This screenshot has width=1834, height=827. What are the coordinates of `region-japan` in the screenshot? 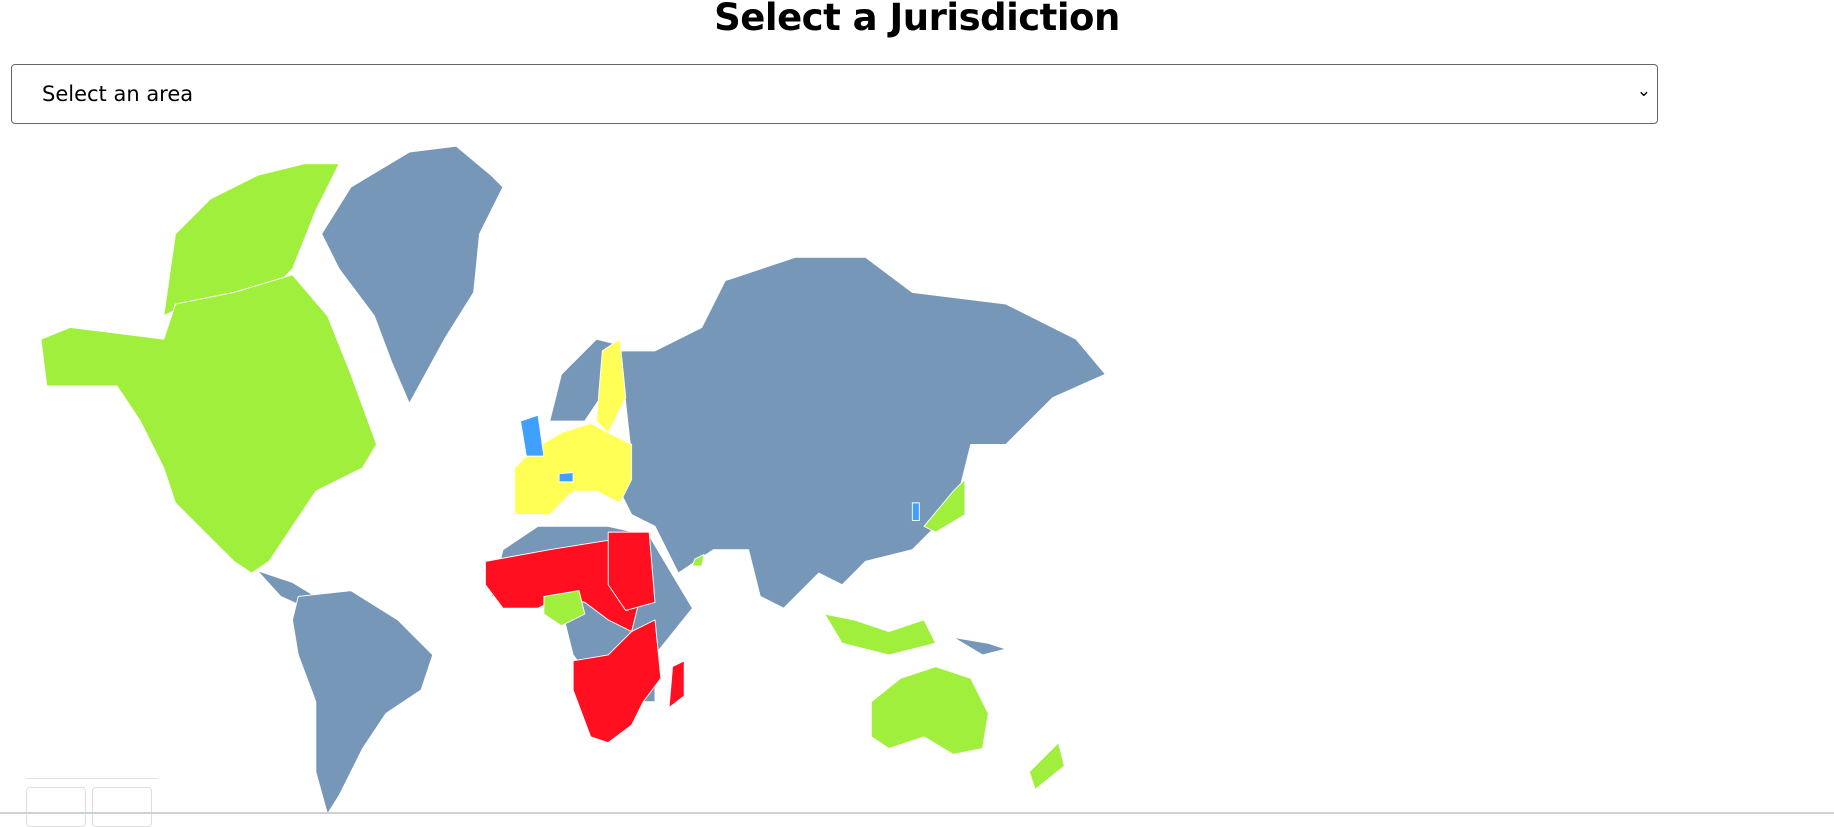 It's located at (944, 506).